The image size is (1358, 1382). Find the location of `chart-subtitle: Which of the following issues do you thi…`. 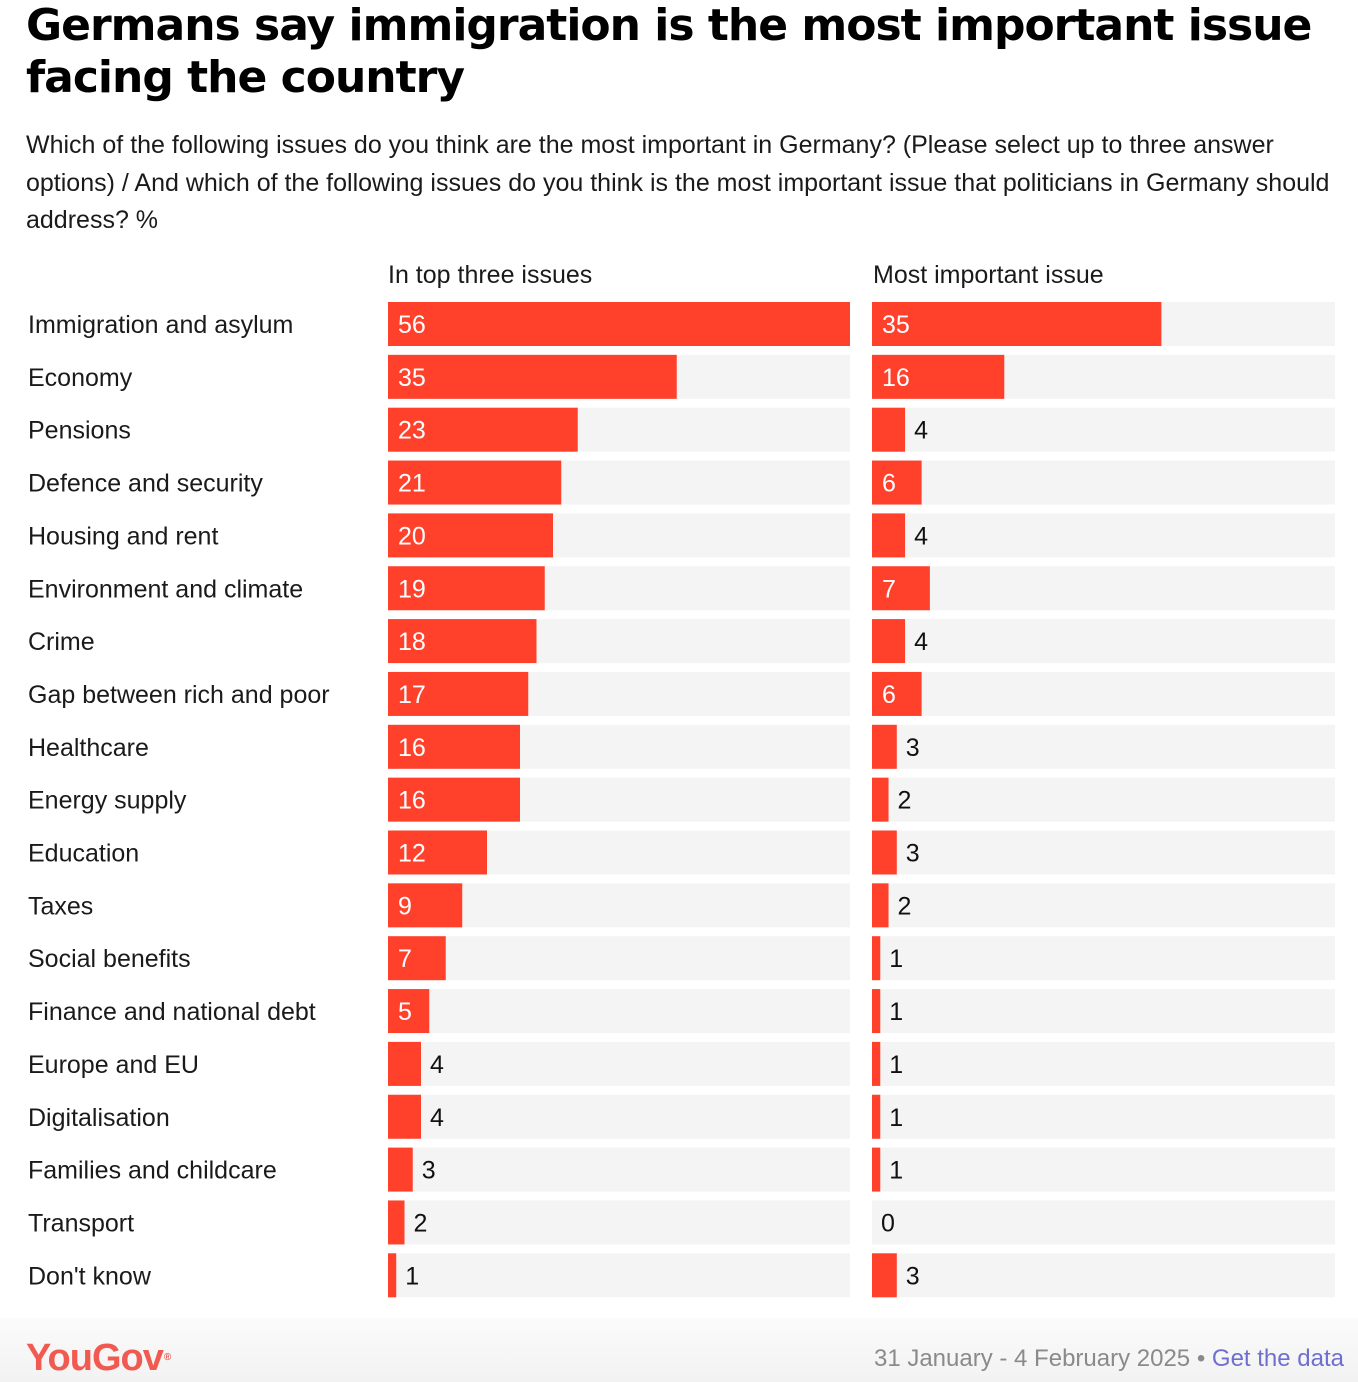

chart-subtitle: Which of the following issues do you thi… is located at coordinates (678, 182).